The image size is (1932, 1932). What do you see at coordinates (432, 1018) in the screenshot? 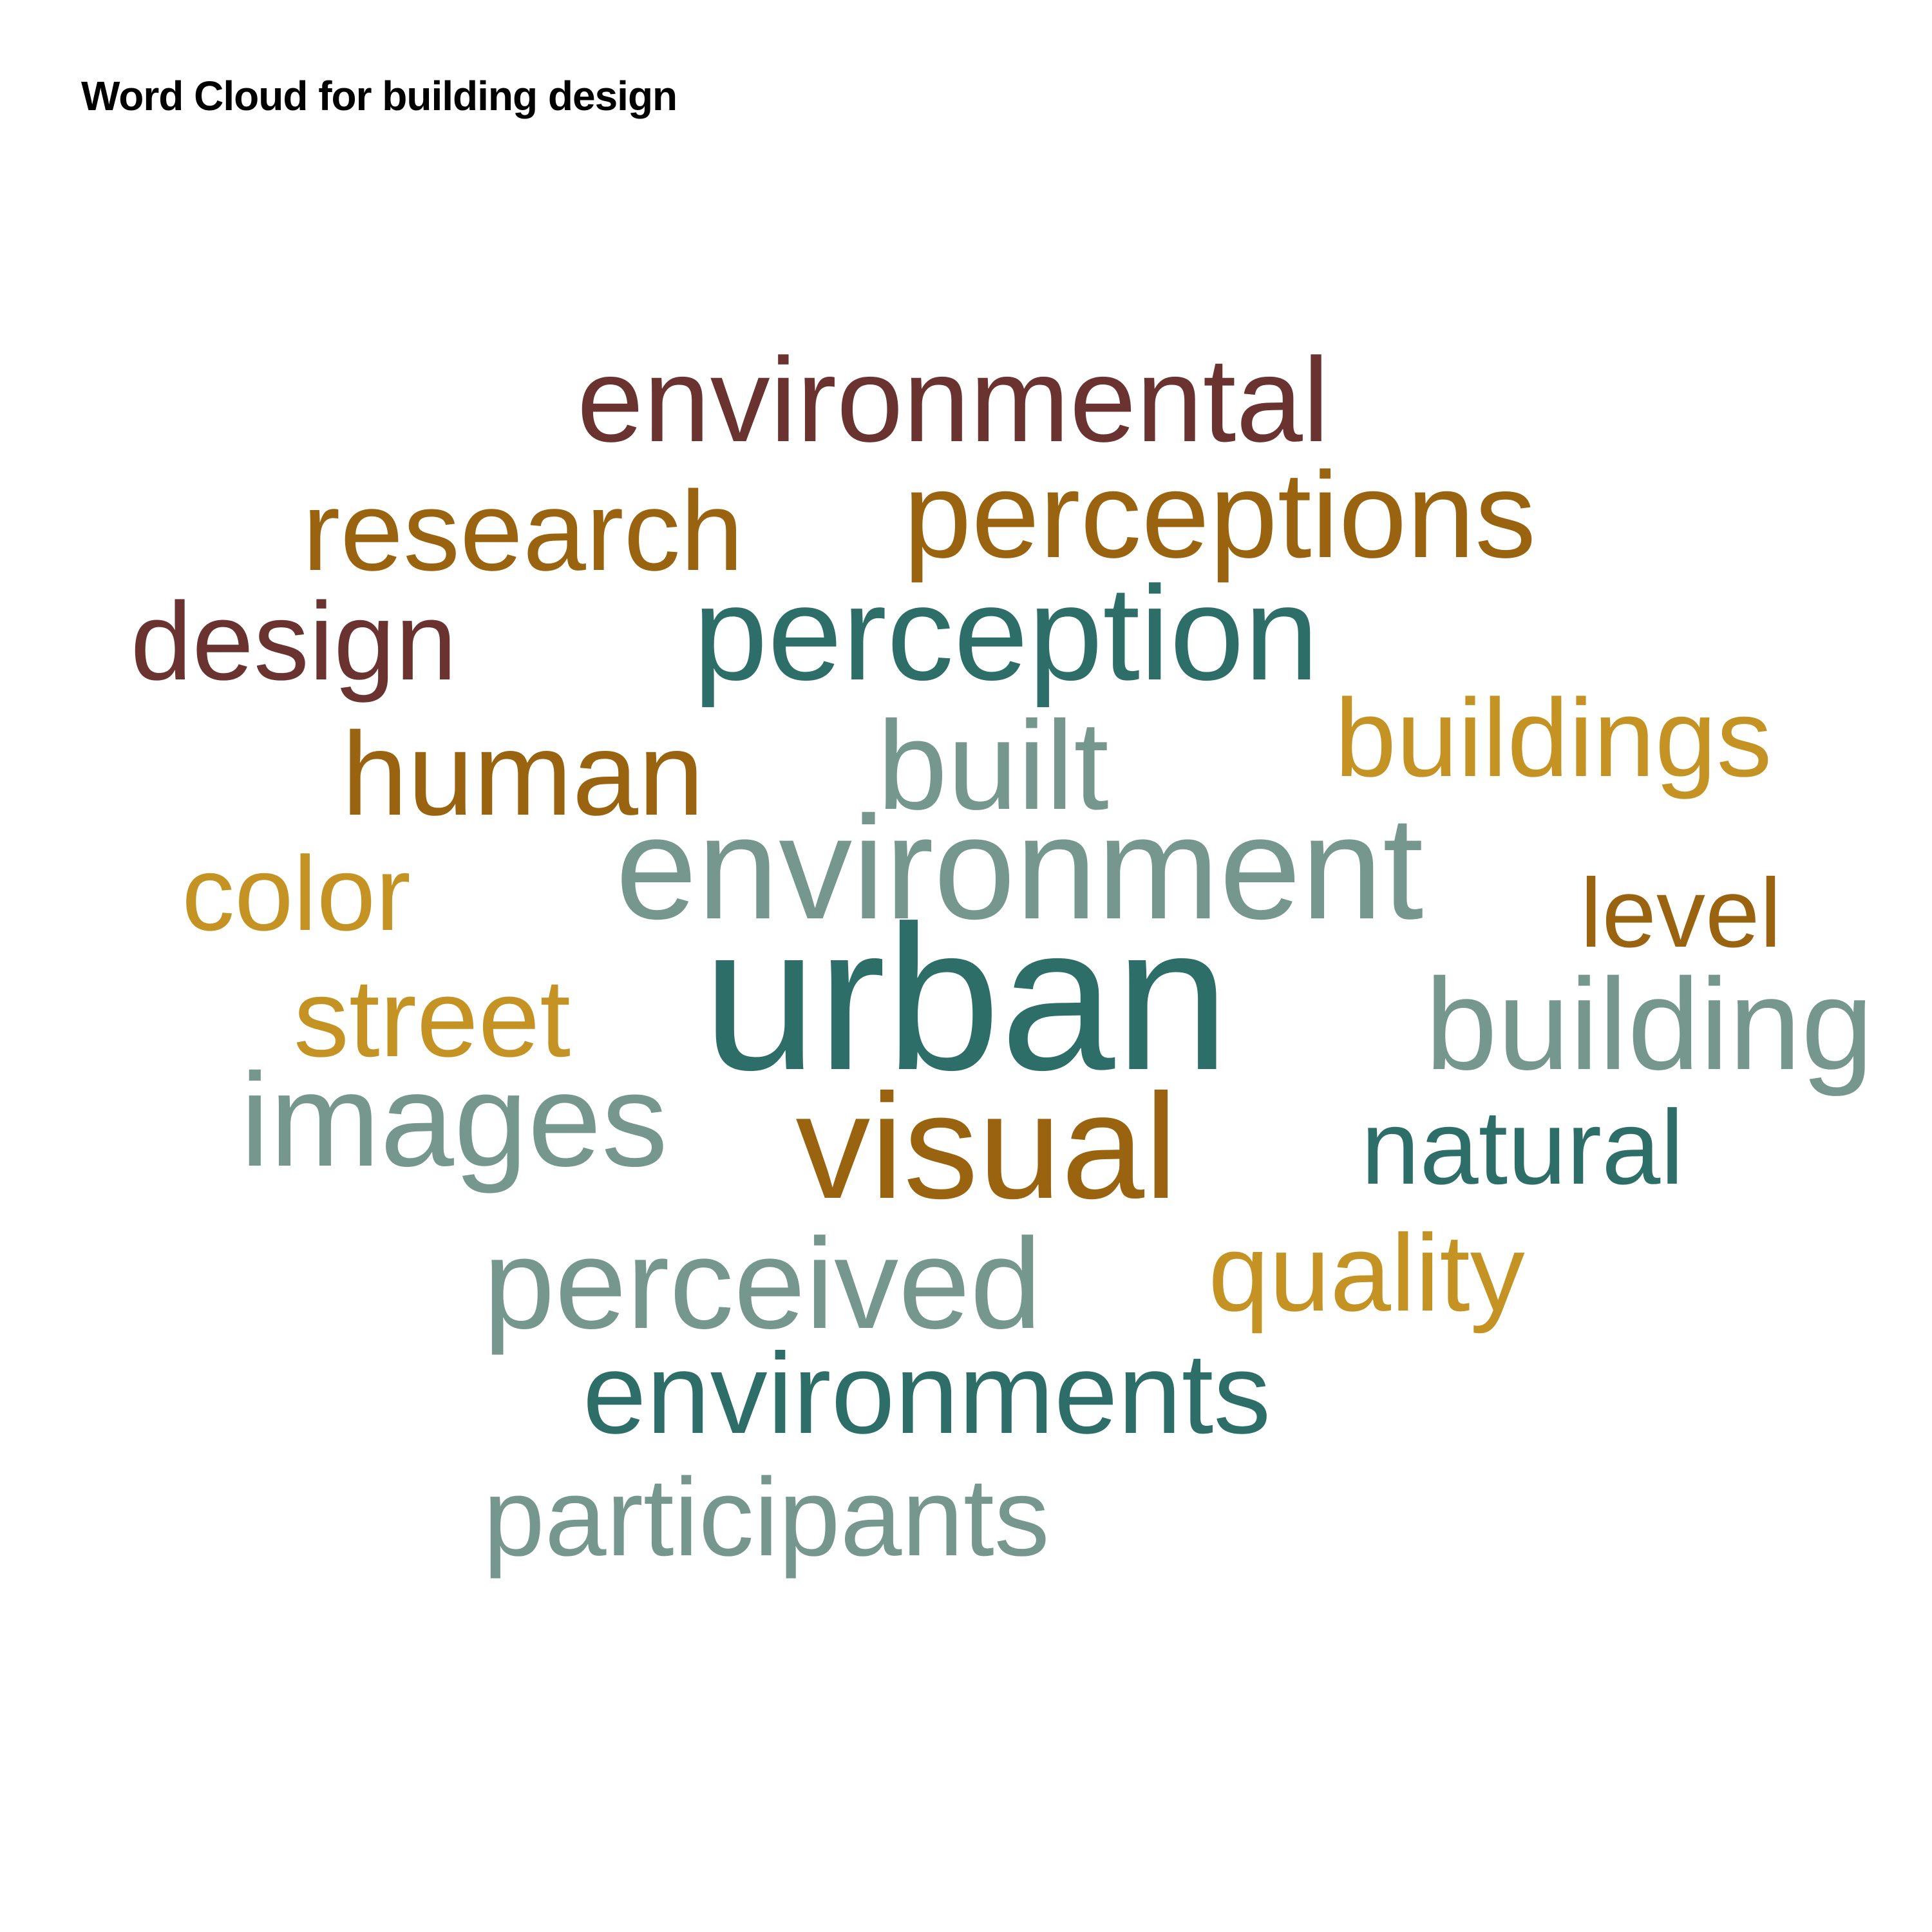
I see `word-street: street` at bounding box center [432, 1018].